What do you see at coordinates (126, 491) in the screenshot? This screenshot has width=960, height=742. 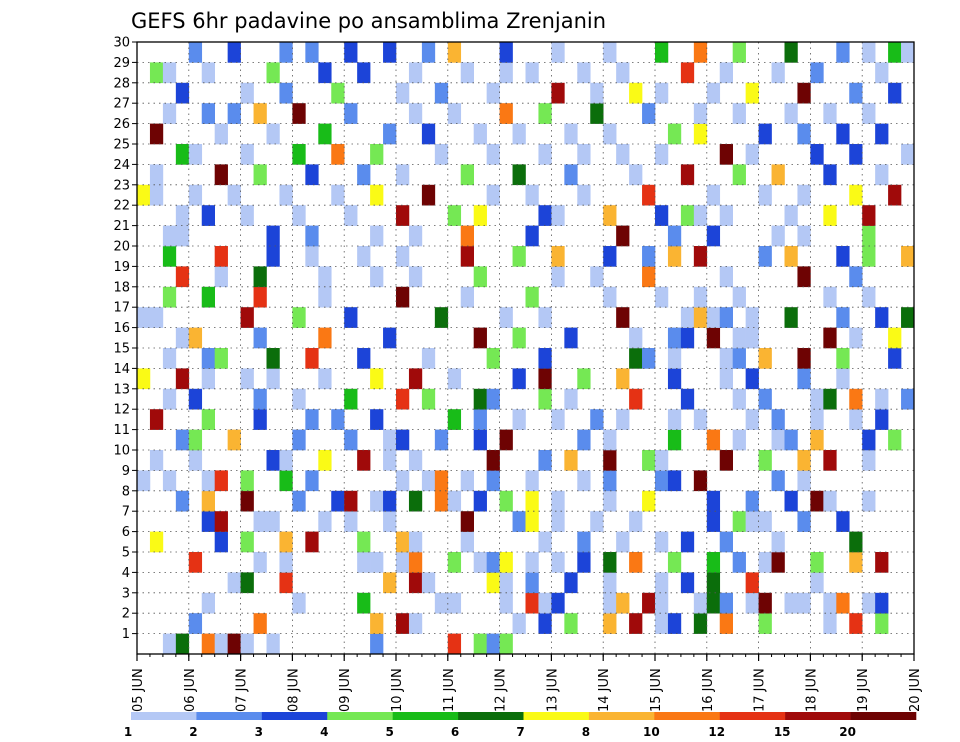 I see `y-tick-label: 8` at bounding box center [126, 491].